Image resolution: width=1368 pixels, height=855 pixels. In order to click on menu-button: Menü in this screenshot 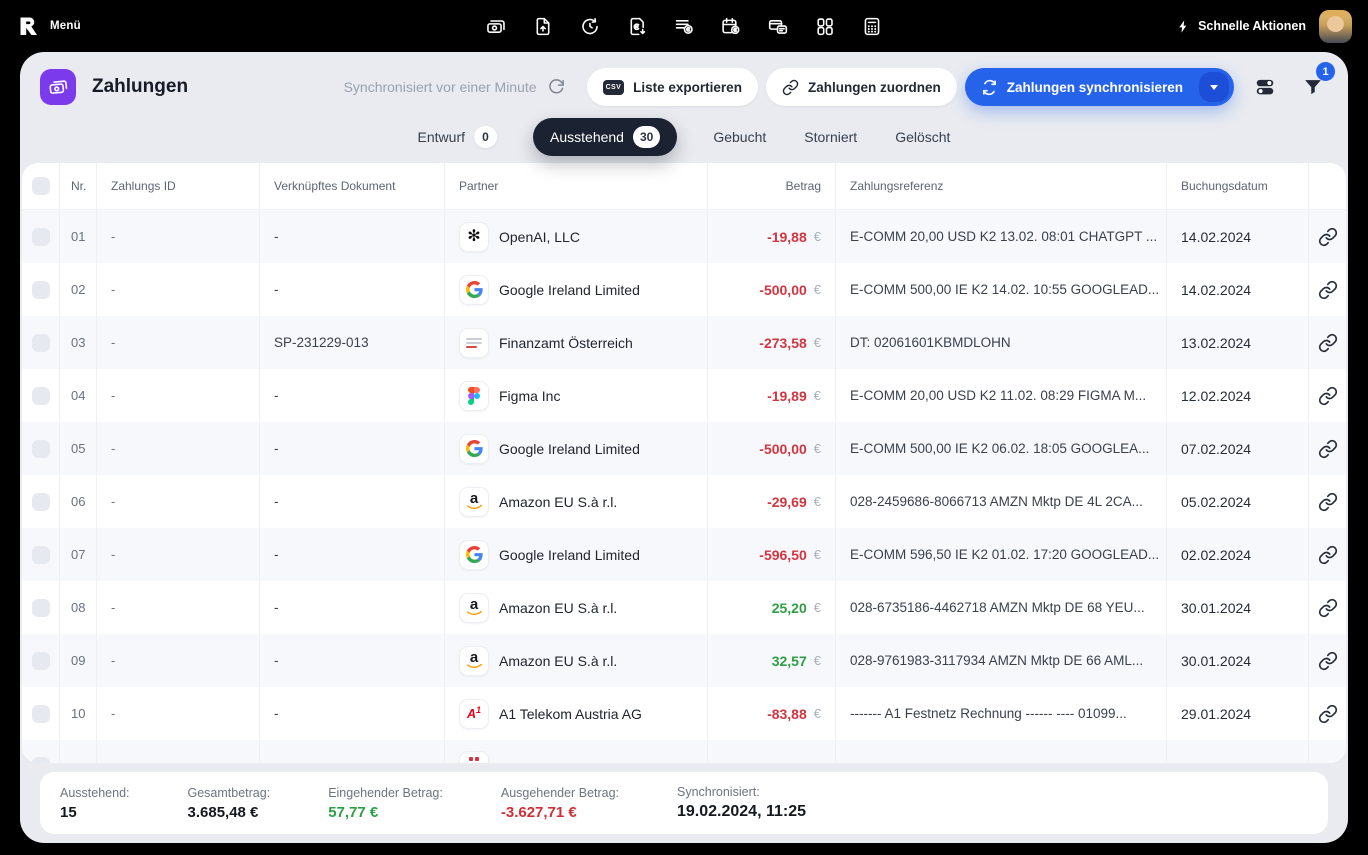, I will do `click(65, 26)`.